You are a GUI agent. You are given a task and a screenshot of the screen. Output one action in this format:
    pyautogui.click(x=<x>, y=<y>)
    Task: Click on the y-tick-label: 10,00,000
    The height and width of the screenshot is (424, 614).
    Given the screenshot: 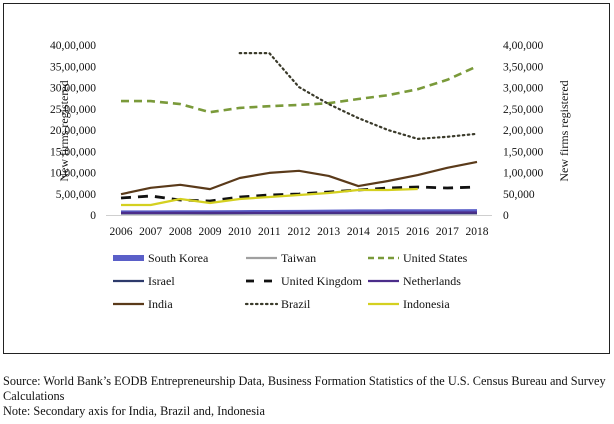 What is the action you would take?
    pyautogui.click(x=73, y=174)
    